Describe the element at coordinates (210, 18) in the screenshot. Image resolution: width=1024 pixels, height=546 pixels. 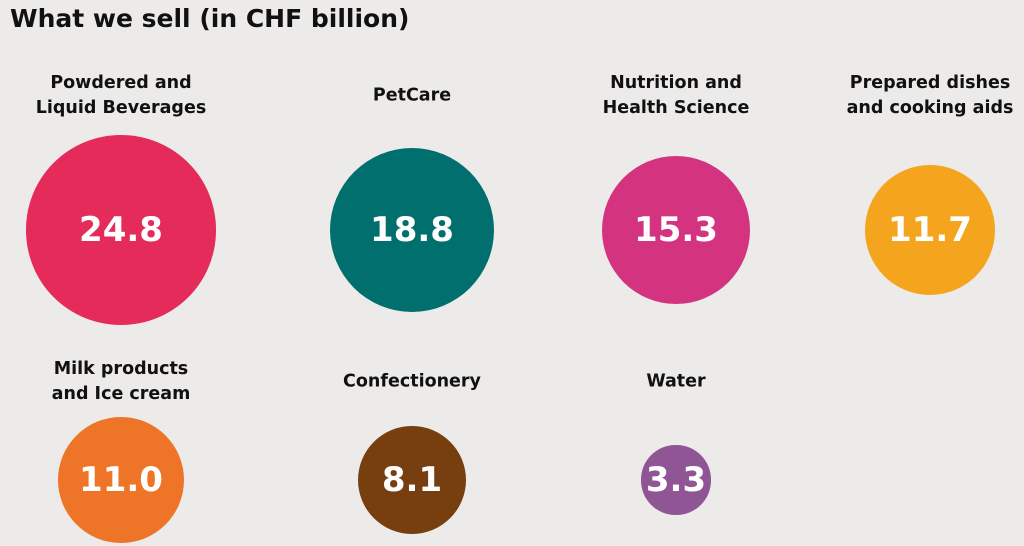
I see `chart-title: What we sell (in CHF billion)` at that location.